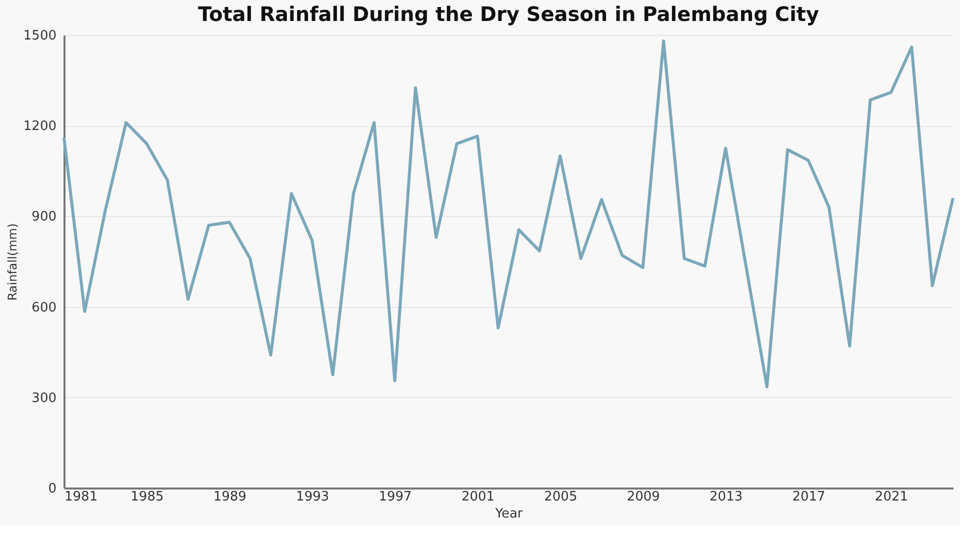 This screenshot has height=540, width=978. What do you see at coordinates (39, 126) in the screenshot?
I see `y-tick-label: 1200` at bounding box center [39, 126].